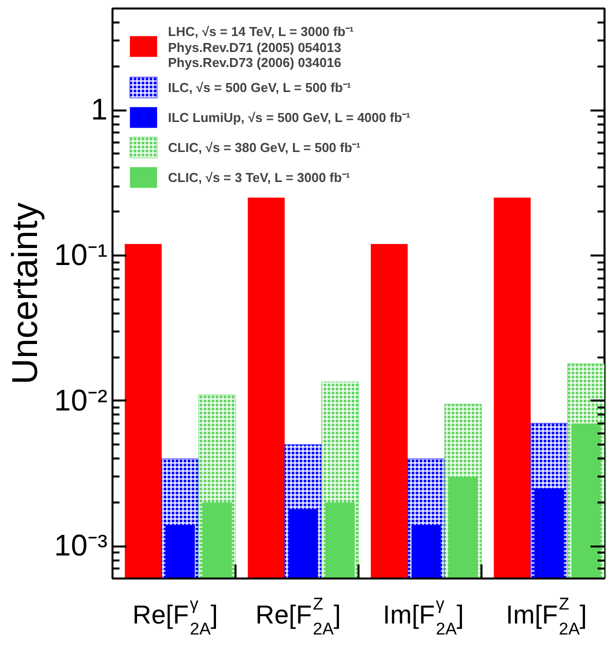 Image resolution: width=606 pixels, height=650 pixels. I want to click on legend-label: CLIC, √s = 380 GeV, L = 500 fb⁻¹, so click(264, 147).